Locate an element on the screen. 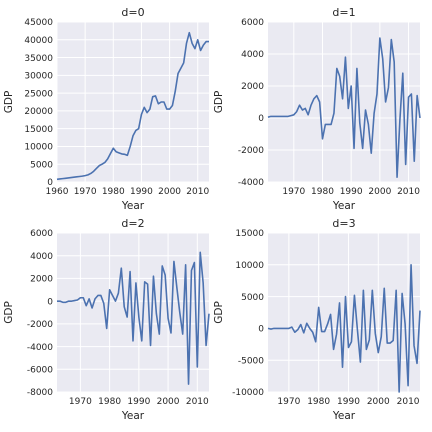 The width and height of the screenshot is (432, 432). chart-title: d=0 is located at coordinates (132, 12).